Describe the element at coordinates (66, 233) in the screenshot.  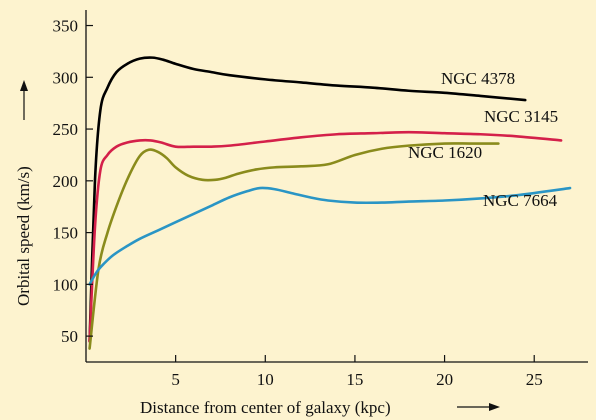
I see `y-tick-label: 150` at that location.